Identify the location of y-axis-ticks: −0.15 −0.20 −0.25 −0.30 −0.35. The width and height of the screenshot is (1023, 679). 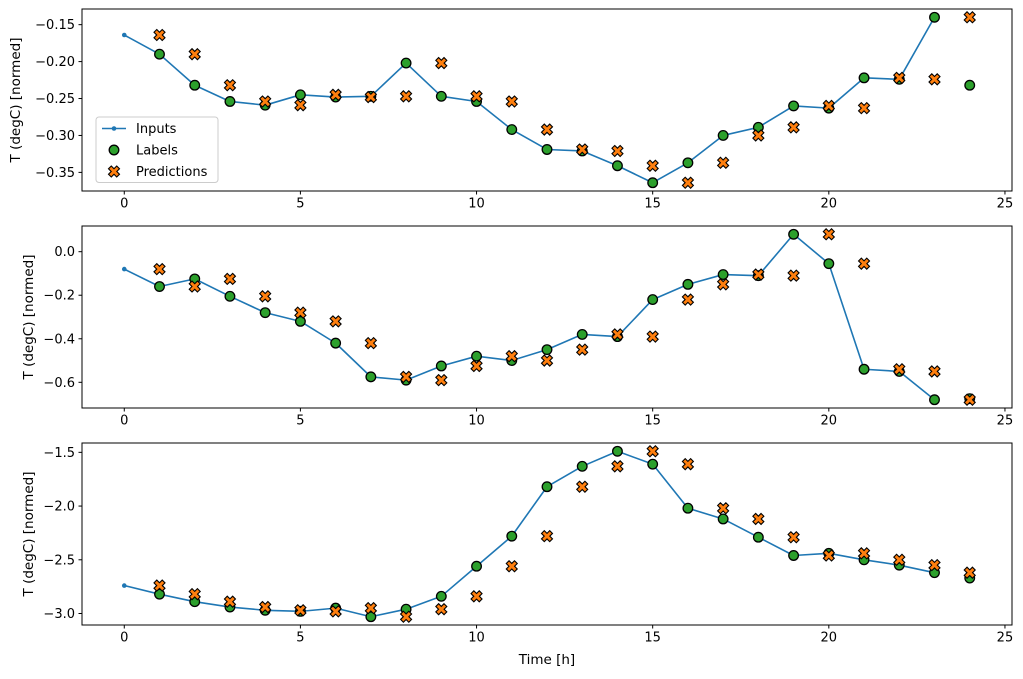
(58, 99).